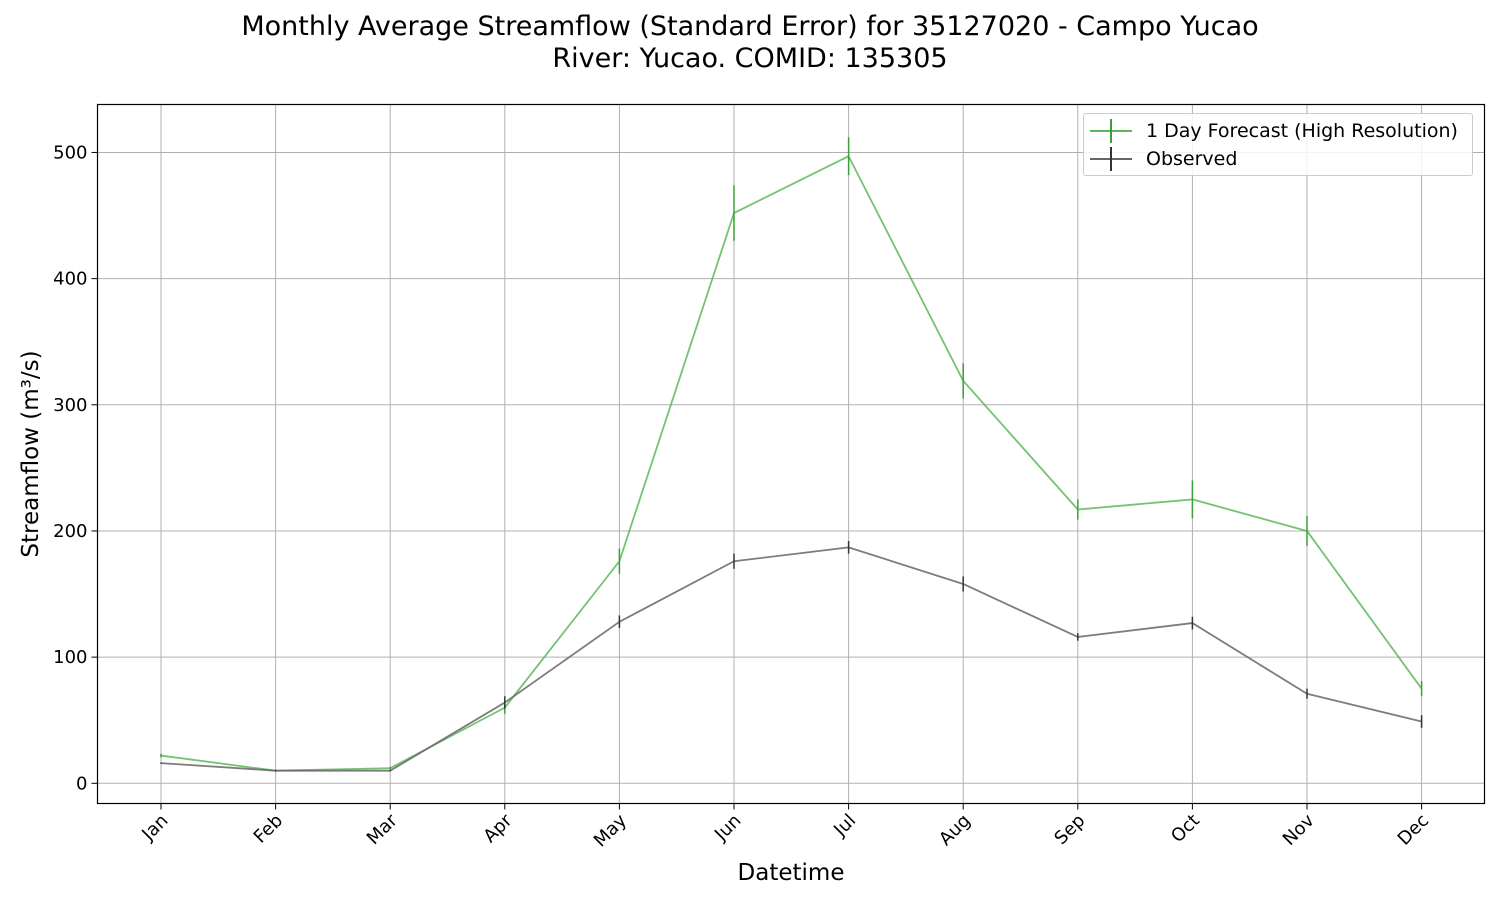 The width and height of the screenshot is (1500, 900). What do you see at coordinates (70, 657) in the screenshot?
I see `y-tick-label: 100` at bounding box center [70, 657].